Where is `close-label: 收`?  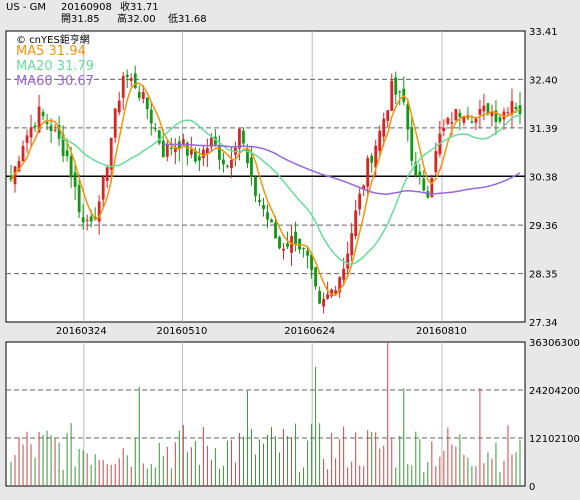
close-label: 收 is located at coordinates (125, 7).